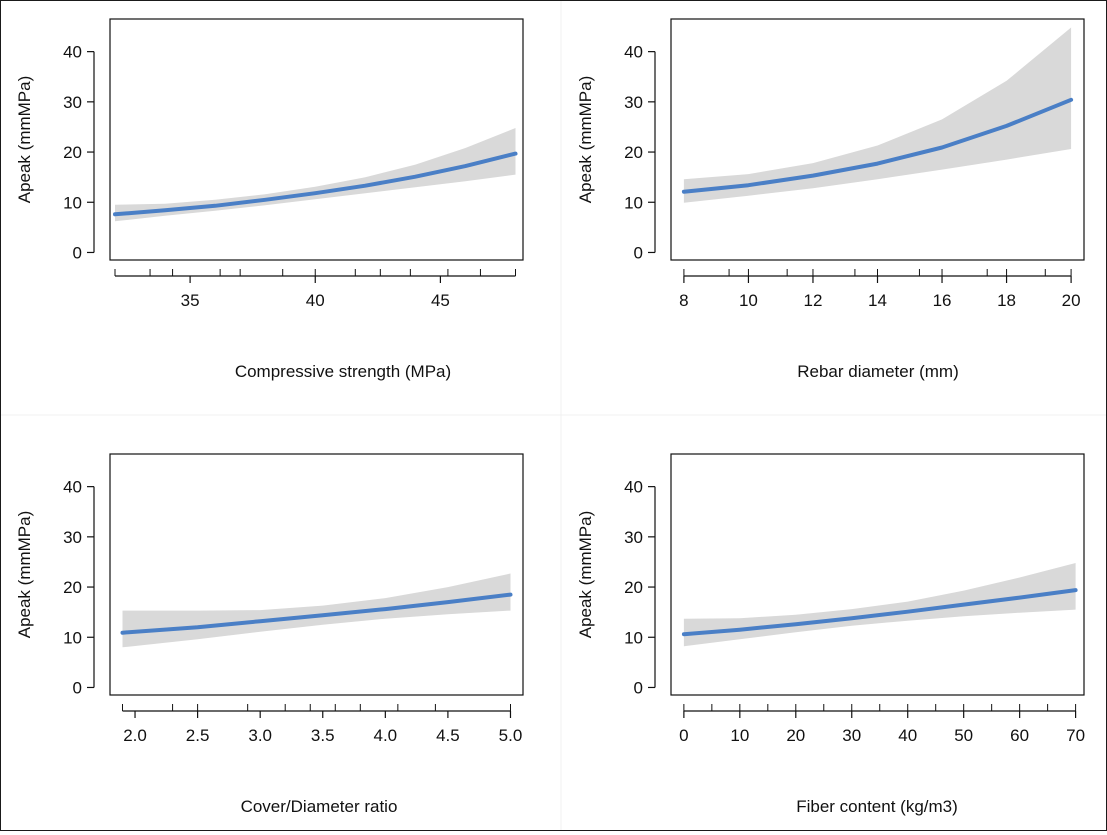  What do you see at coordinates (386, 735) in the screenshot?
I see `x-tick-label: 4.0` at bounding box center [386, 735].